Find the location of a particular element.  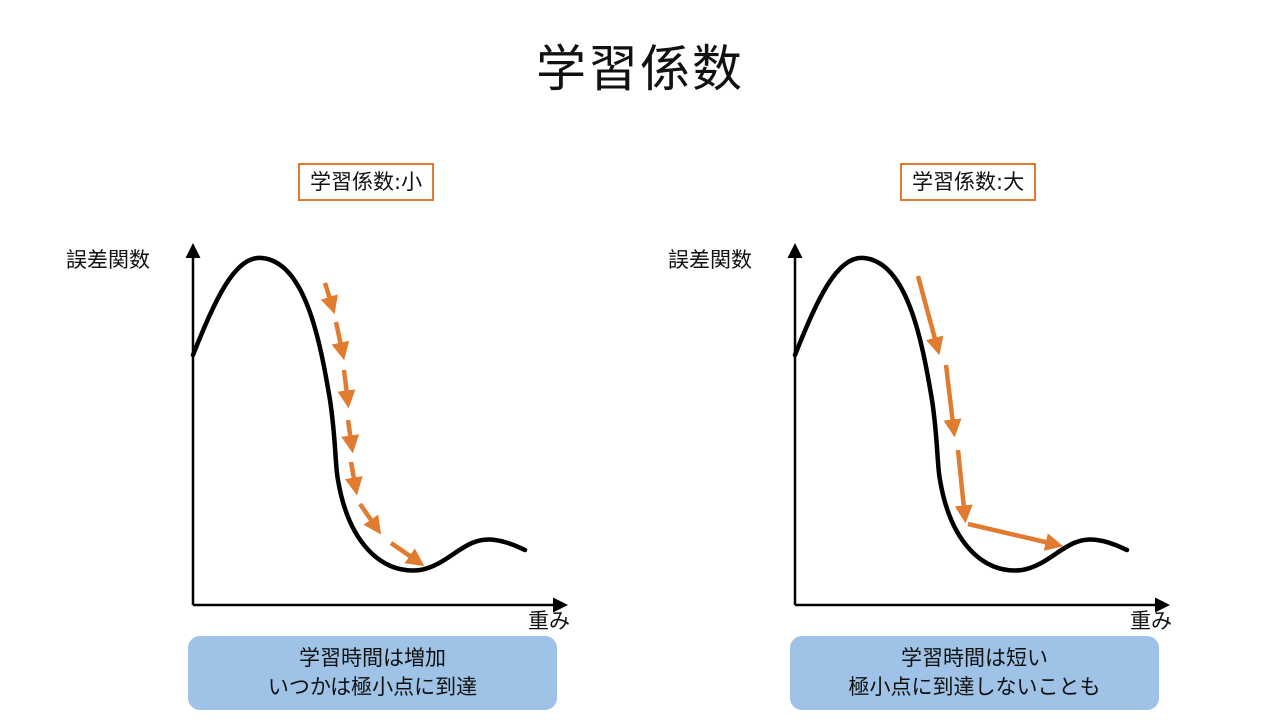

small-step-arrows is located at coordinates (372, 424).